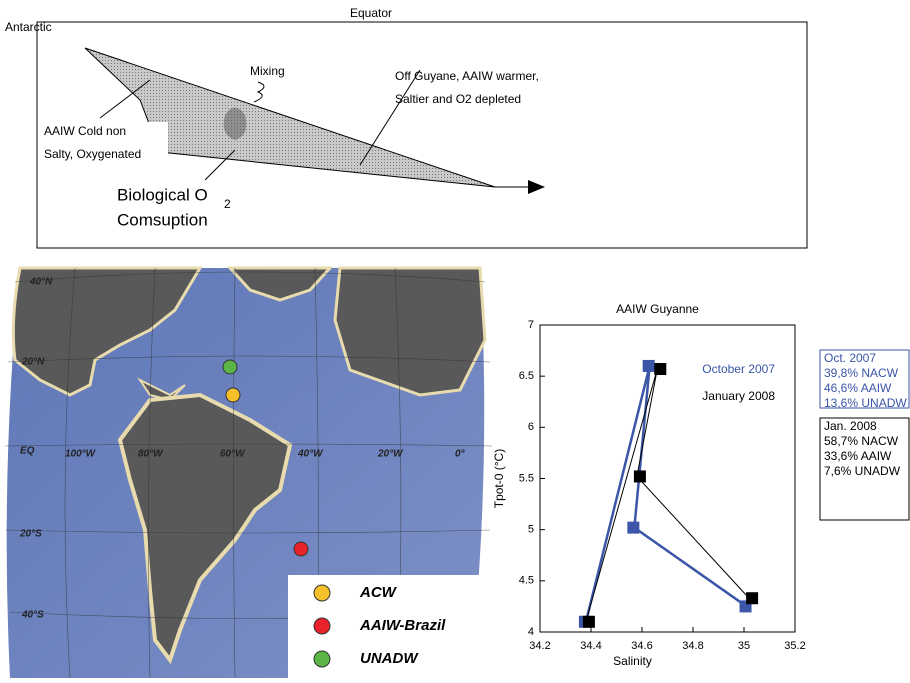 This screenshot has width=910, height=683. Describe the element at coordinates (531, 427) in the screenshot. I see `y-tick-label: 6` at that location.